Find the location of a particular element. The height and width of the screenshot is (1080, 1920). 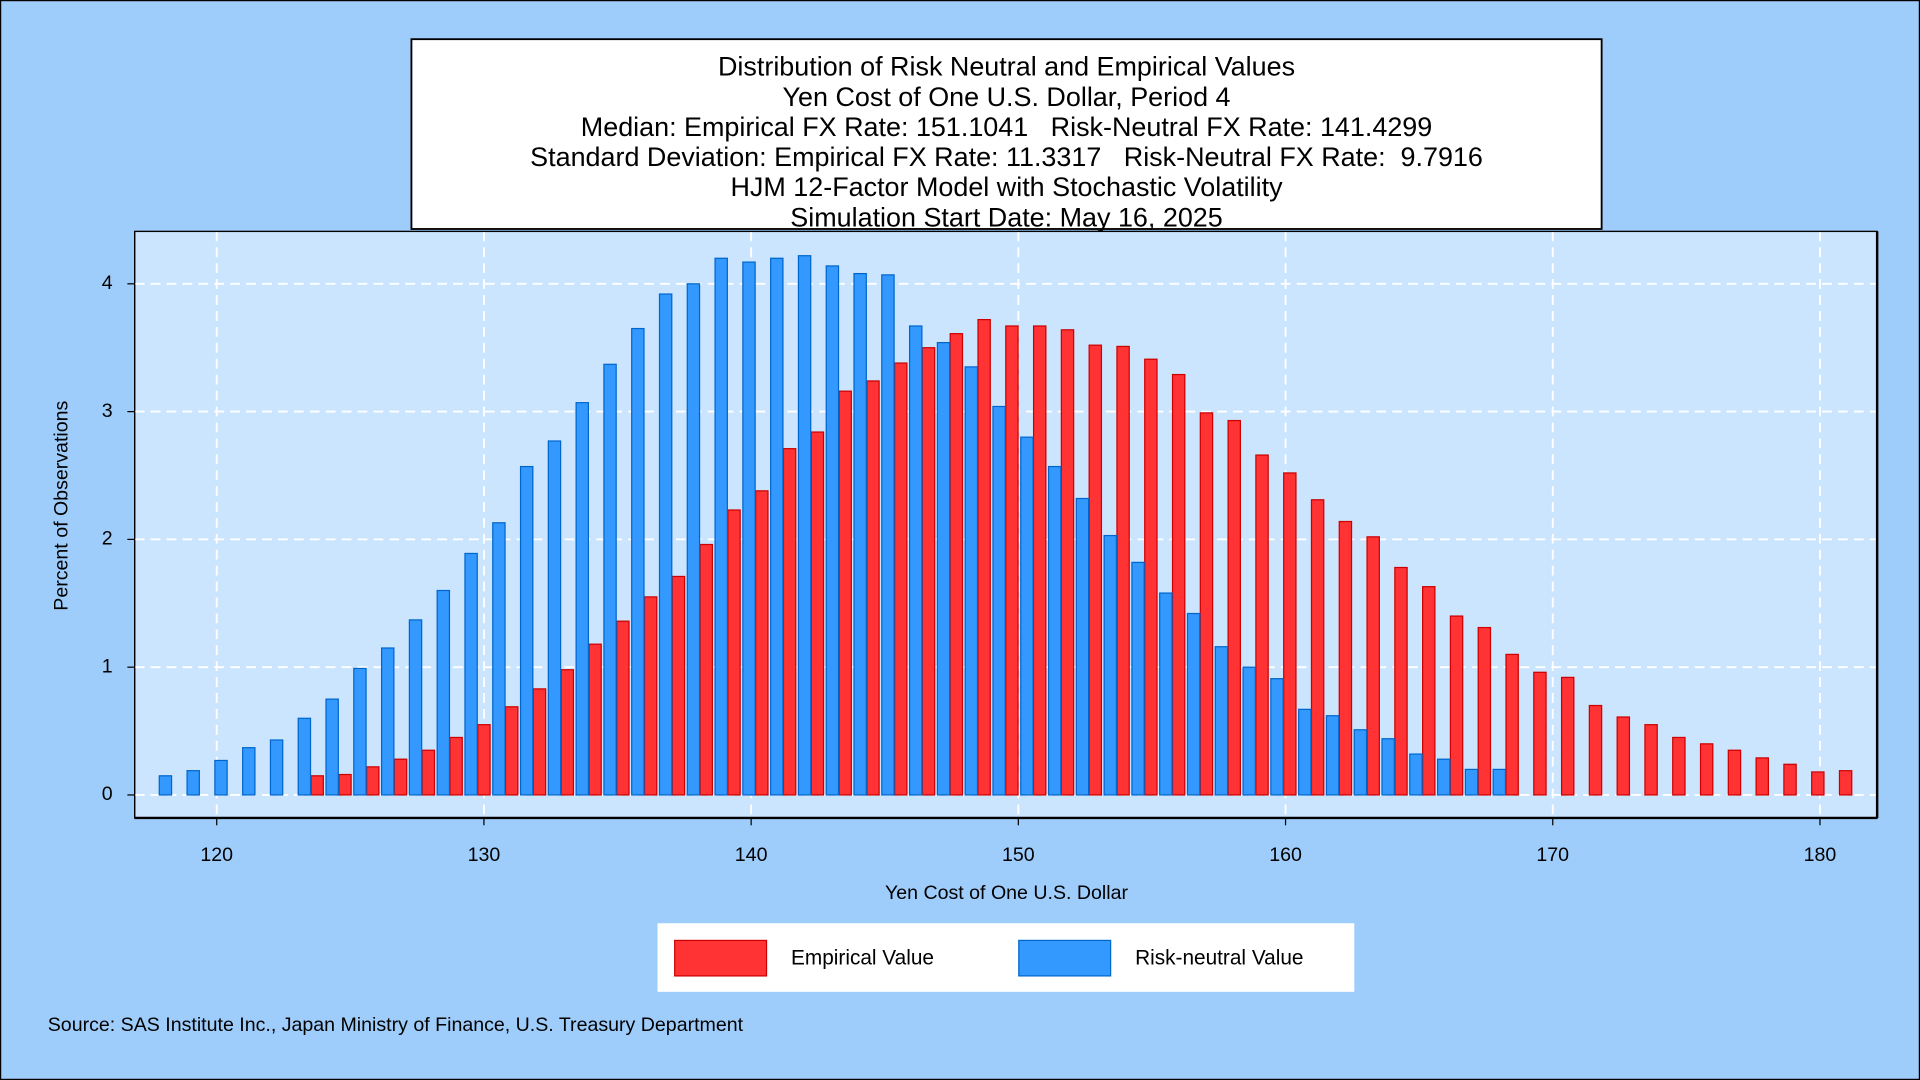

y-tick-label: 3 is located at coordinates (107, 411).